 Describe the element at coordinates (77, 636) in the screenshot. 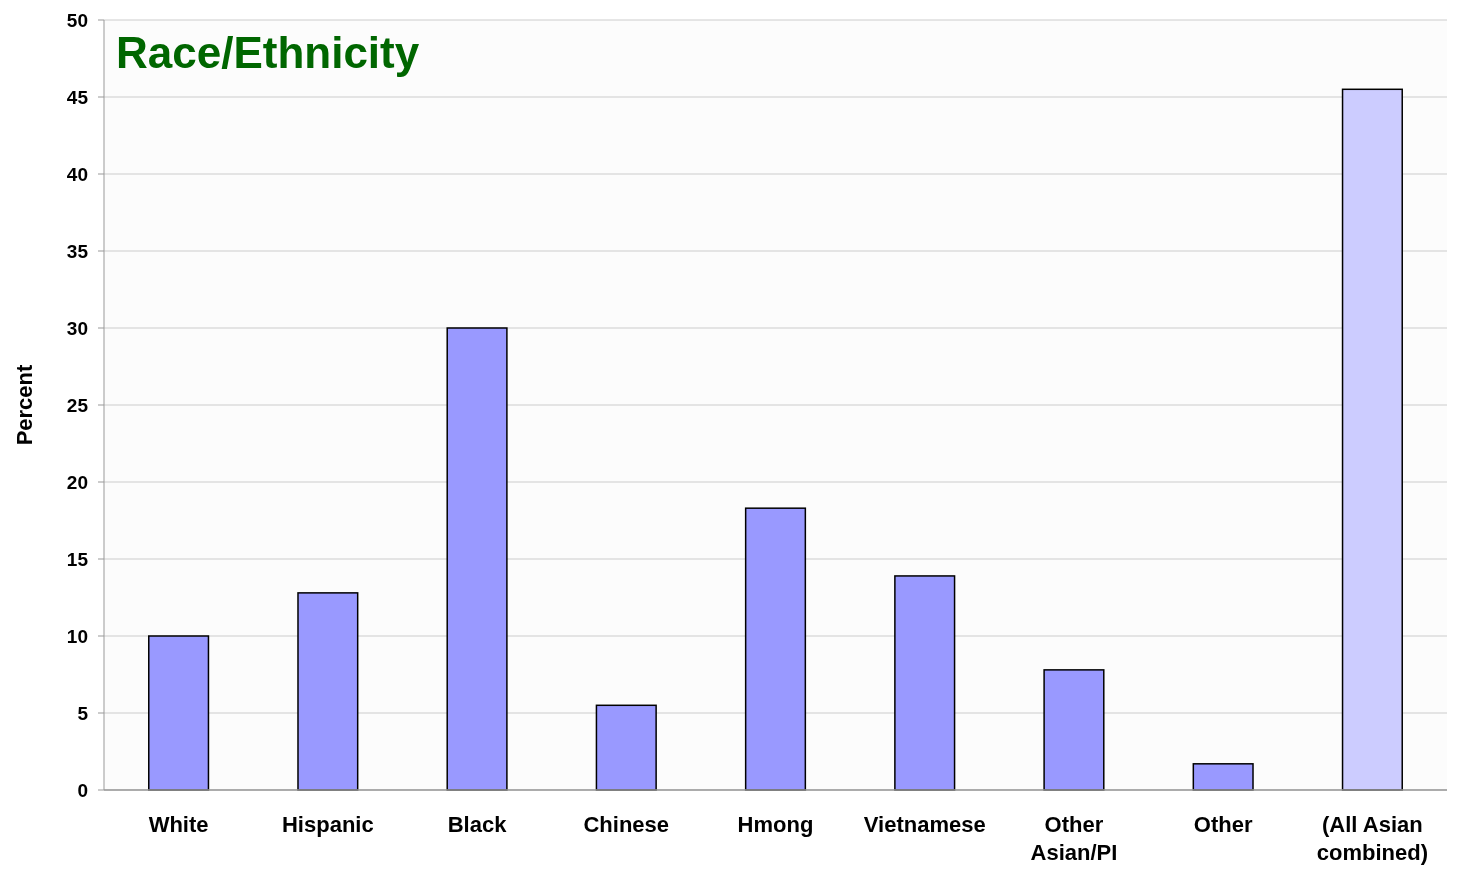

I see `y-tick-label: 10` at that location.